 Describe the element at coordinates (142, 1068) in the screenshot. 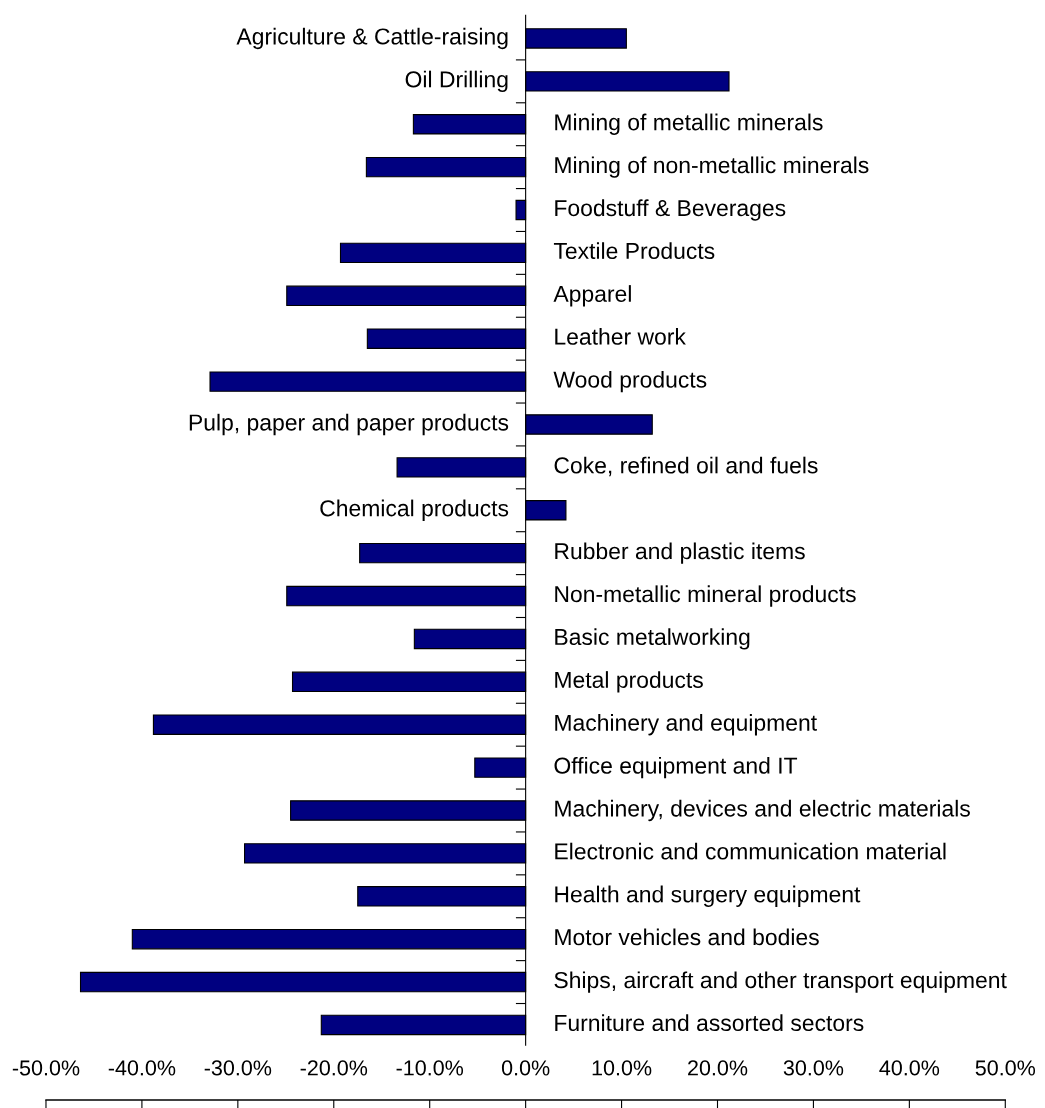

I see `x-tick-label: -40.0%` at that location.